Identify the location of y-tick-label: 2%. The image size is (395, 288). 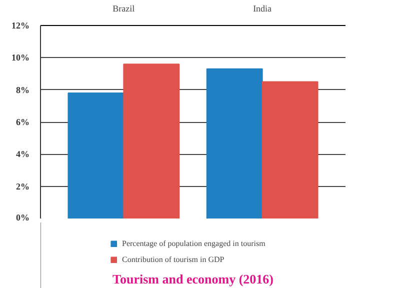
(23, 186).